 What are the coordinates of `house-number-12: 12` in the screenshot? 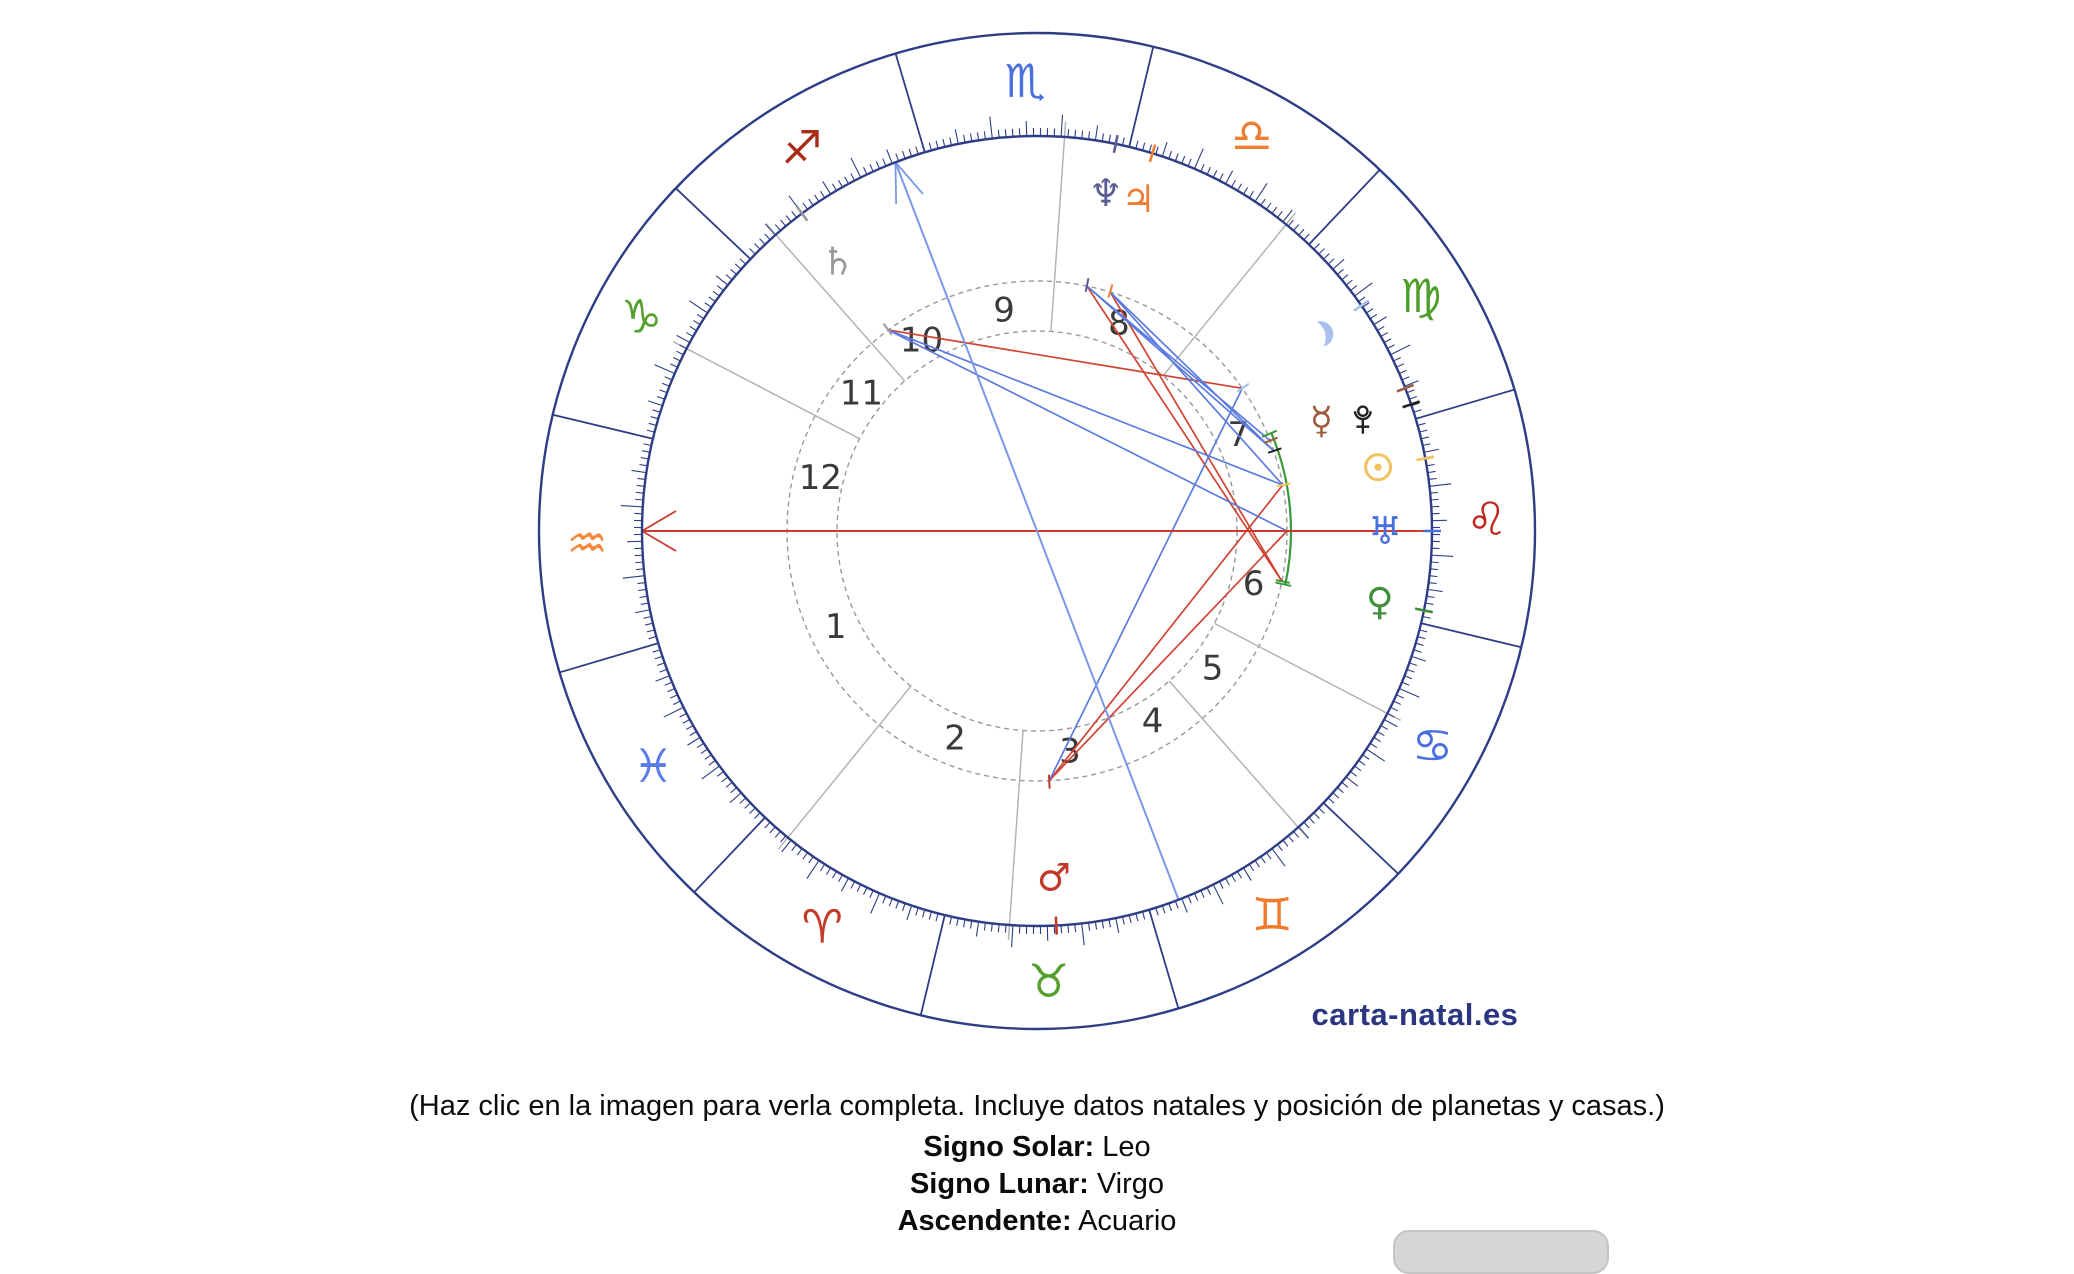 It's located at (820, 478).